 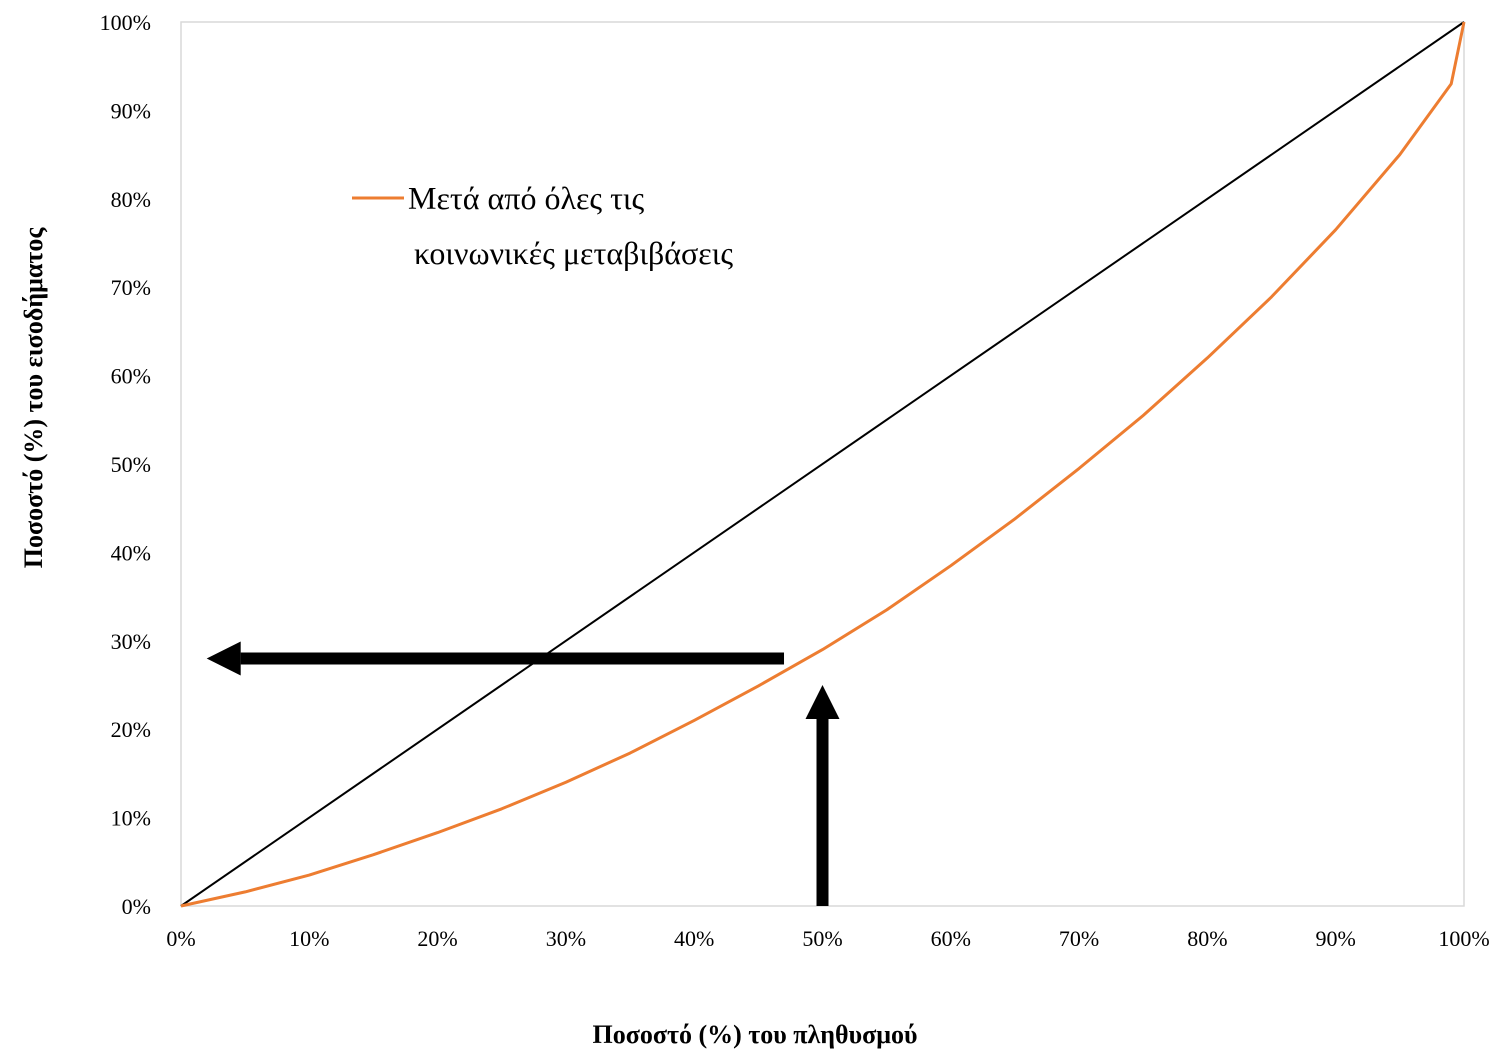 What do you see at coordinates (694, 938) in the screenshot?
I see `x-tick-label: 40%` at bounding box center [694, 938].